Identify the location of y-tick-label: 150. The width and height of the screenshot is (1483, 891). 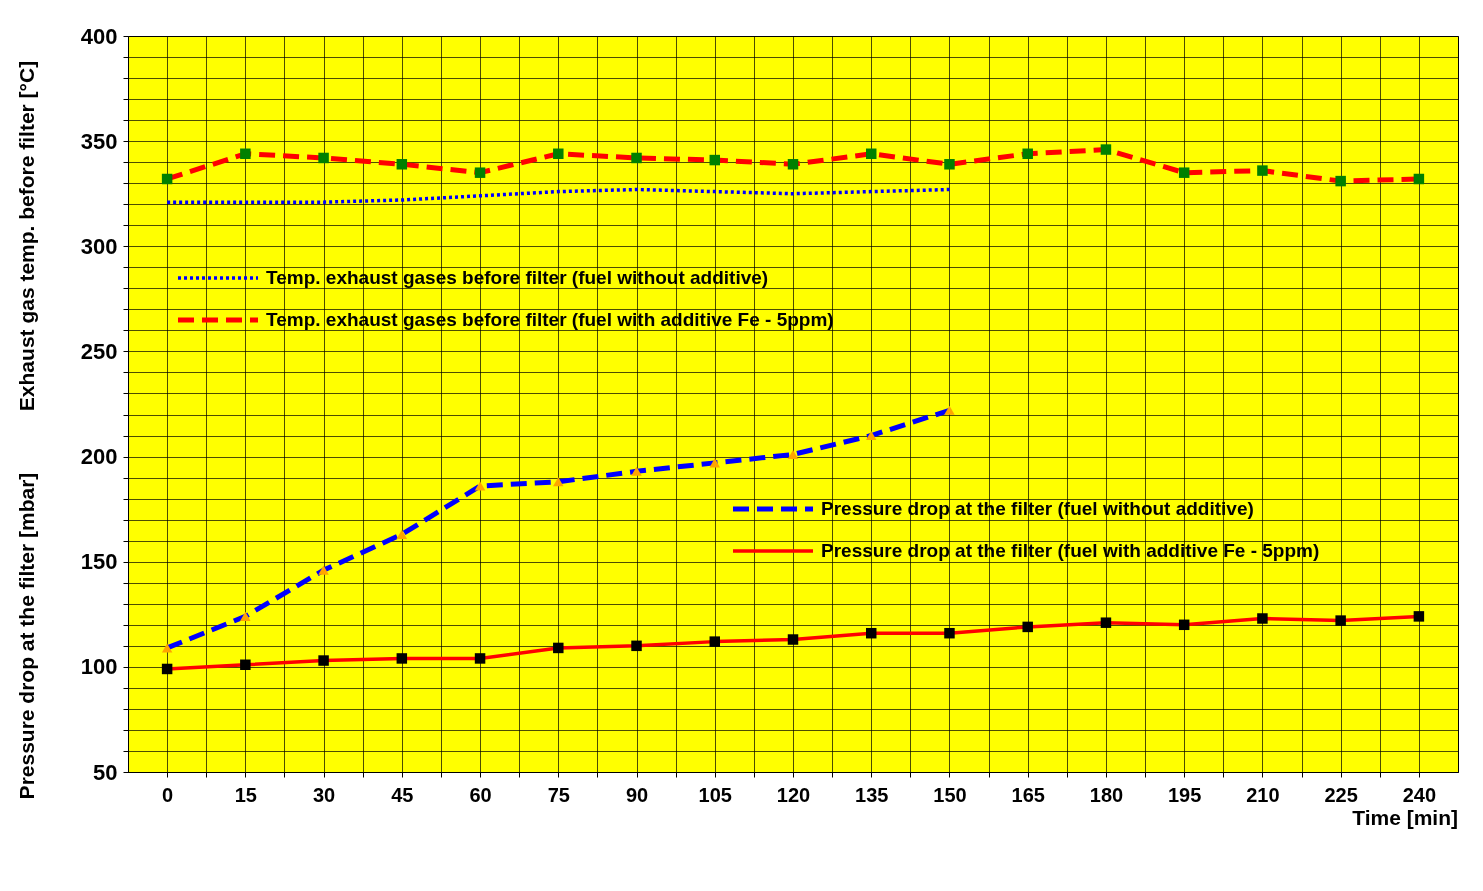
(99, 562).